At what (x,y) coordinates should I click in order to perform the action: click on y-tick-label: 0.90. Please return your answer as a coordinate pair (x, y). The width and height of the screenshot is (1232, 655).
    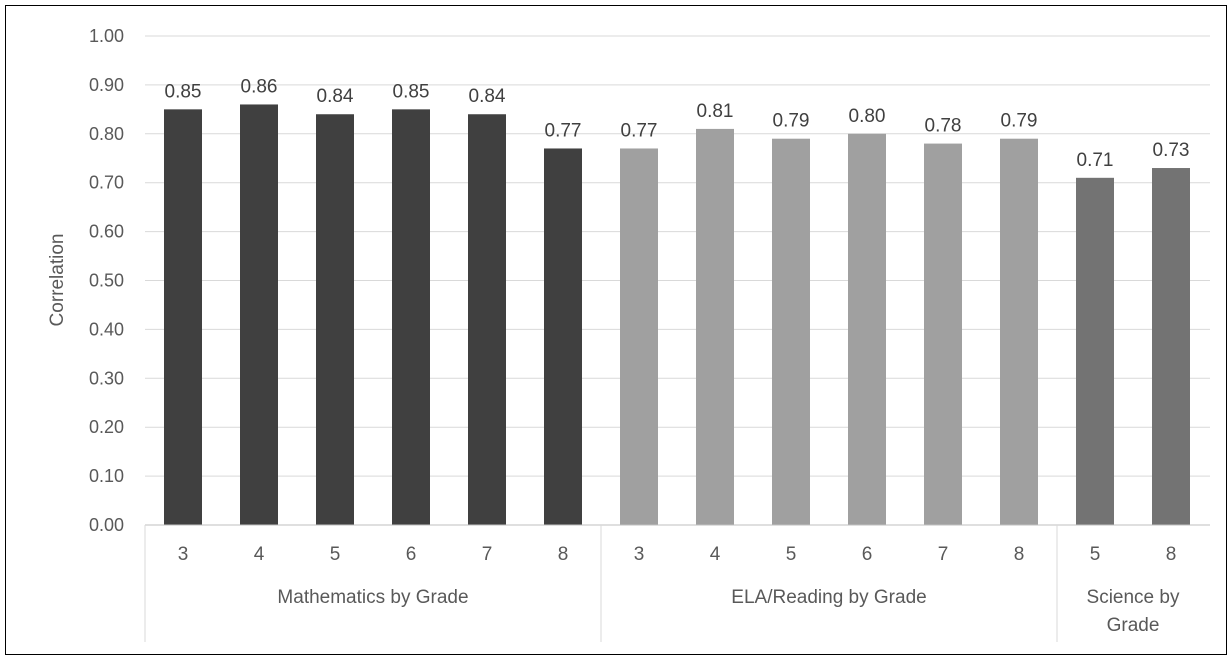
    Looking at the image, I should click on (106, 85).